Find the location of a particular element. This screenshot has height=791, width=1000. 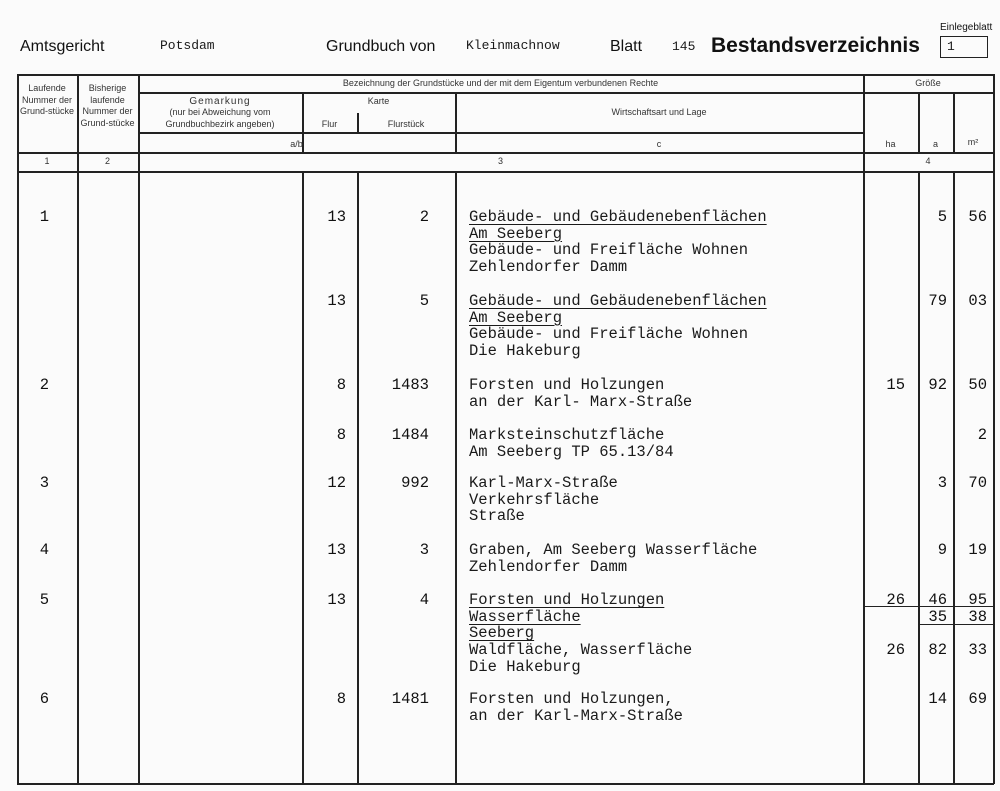

description-line: Marksteinschutzfläche is located at coordinates (567, 435).